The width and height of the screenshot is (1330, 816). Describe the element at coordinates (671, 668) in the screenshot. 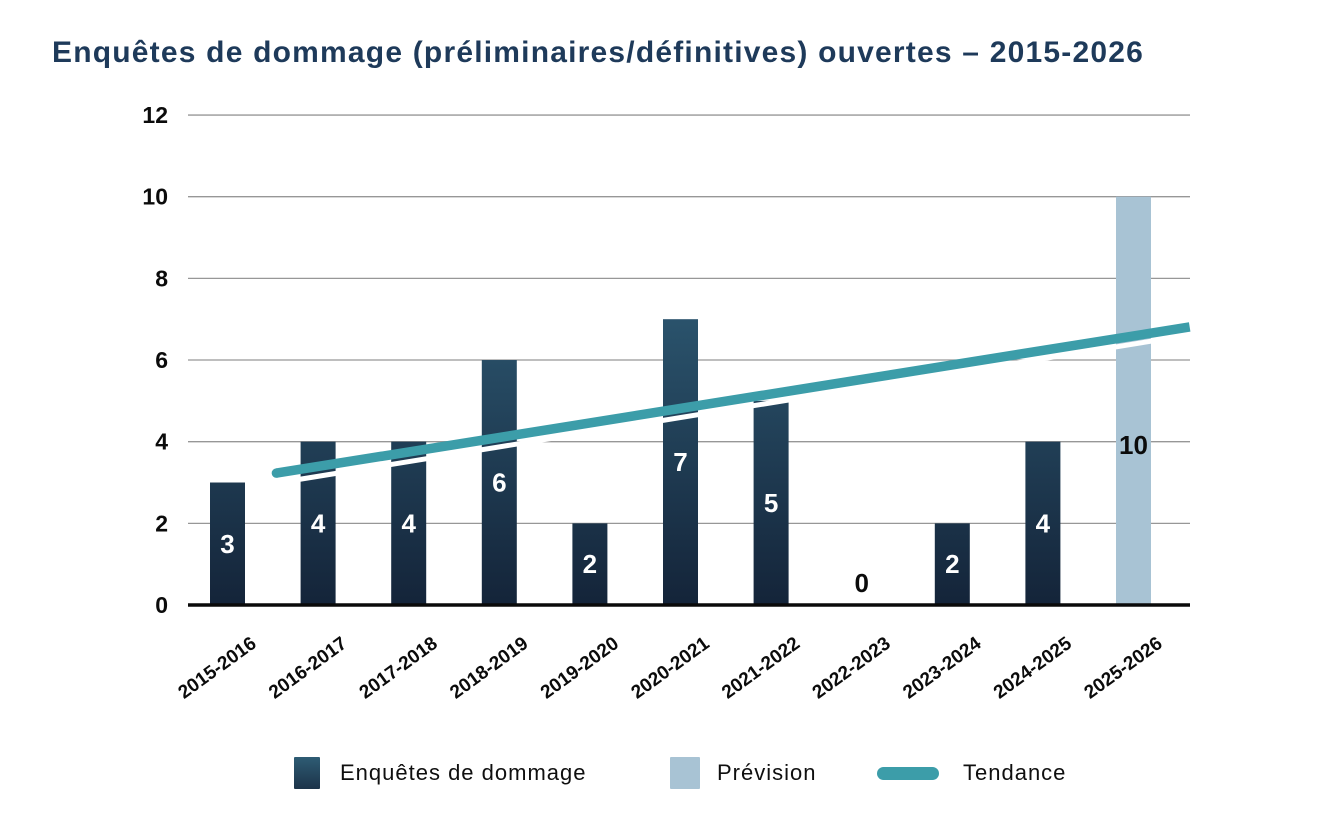

I see `x-axis-label-2020-2021: 2020-2021` at that location.